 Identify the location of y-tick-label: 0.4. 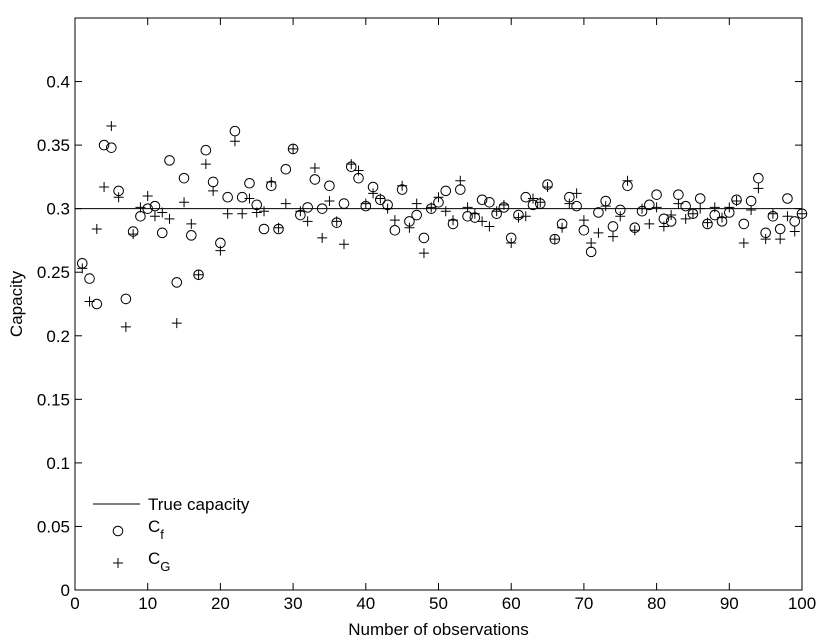
(58, 82).